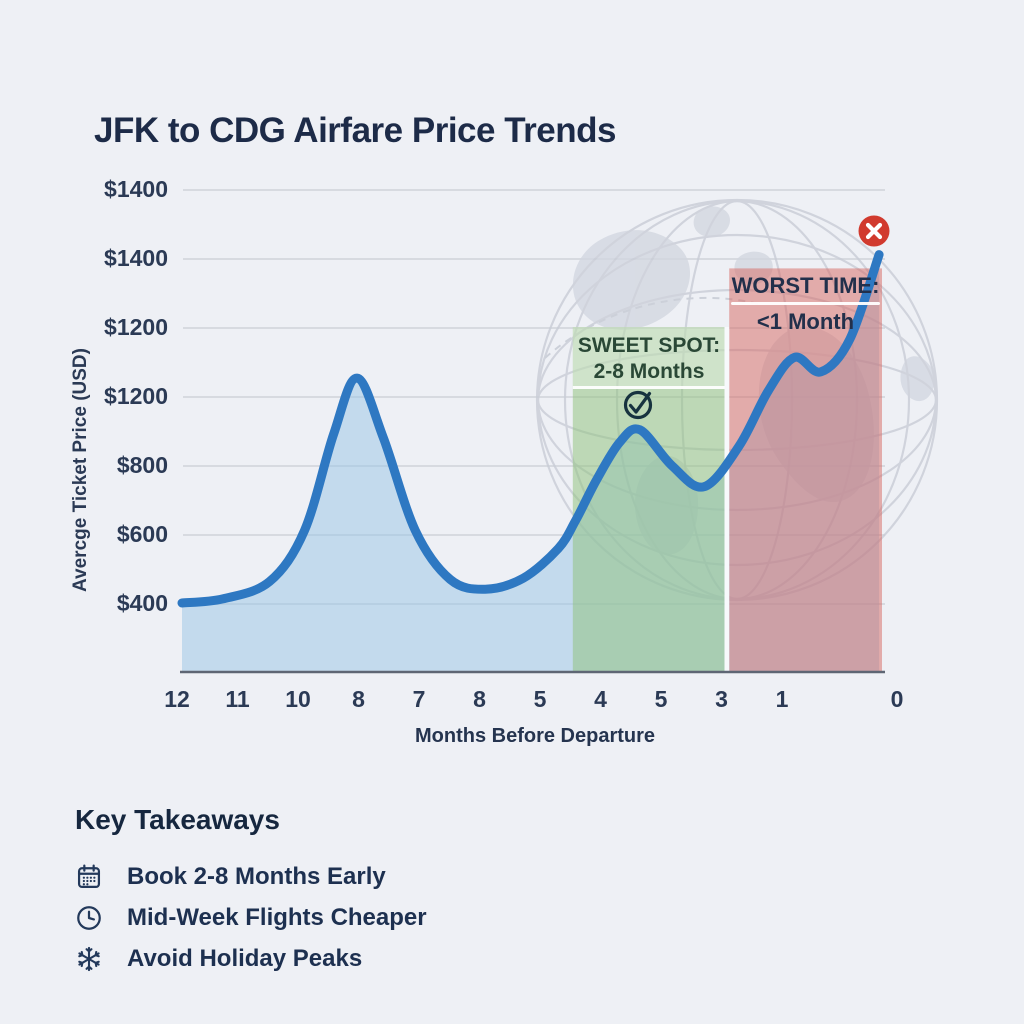 The height and width of the screenshot is (1024, 1024). I want to click on x-tick-label: 11, so click(237, 699).